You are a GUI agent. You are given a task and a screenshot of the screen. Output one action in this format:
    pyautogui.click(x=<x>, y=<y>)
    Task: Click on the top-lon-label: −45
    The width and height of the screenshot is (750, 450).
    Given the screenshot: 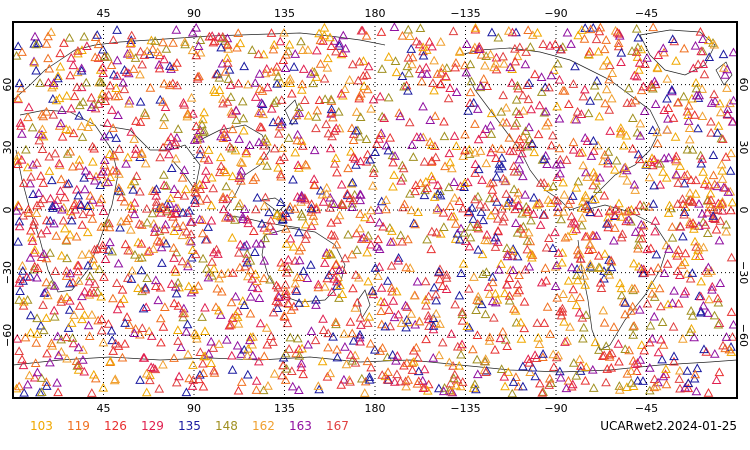 What is the action you would take?
    pyautogui.click(x=646, y=13)
    